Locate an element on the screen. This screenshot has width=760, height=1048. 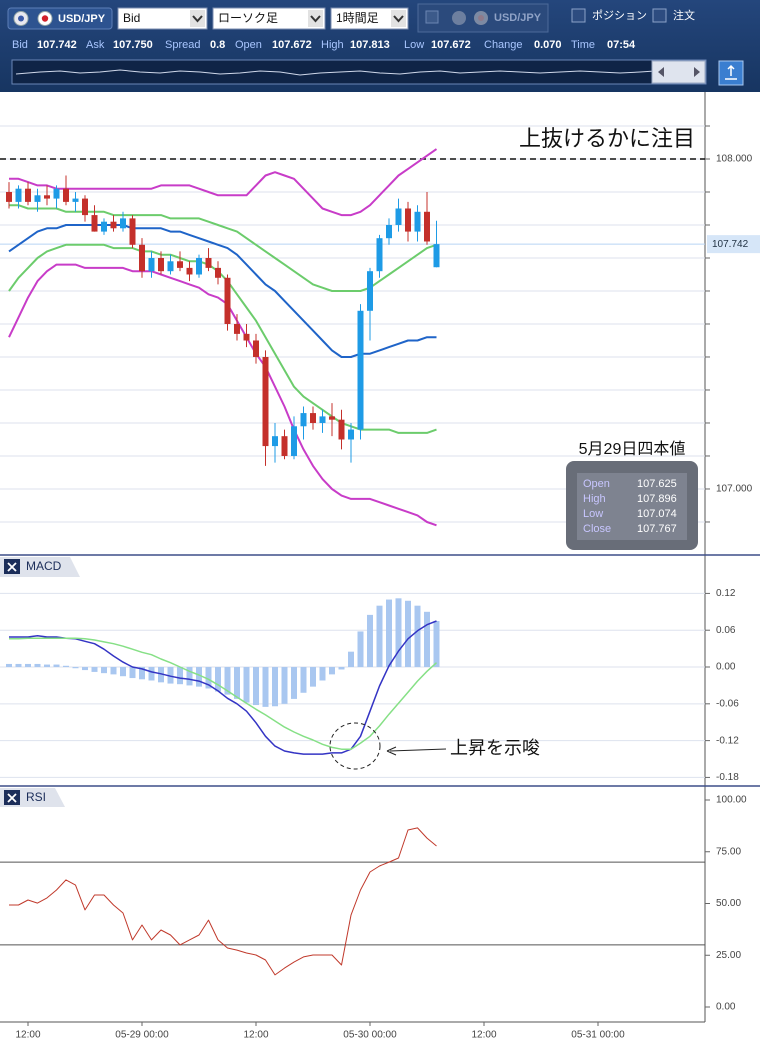
rsi-tab: RSI is located at coordinates (32, 797).